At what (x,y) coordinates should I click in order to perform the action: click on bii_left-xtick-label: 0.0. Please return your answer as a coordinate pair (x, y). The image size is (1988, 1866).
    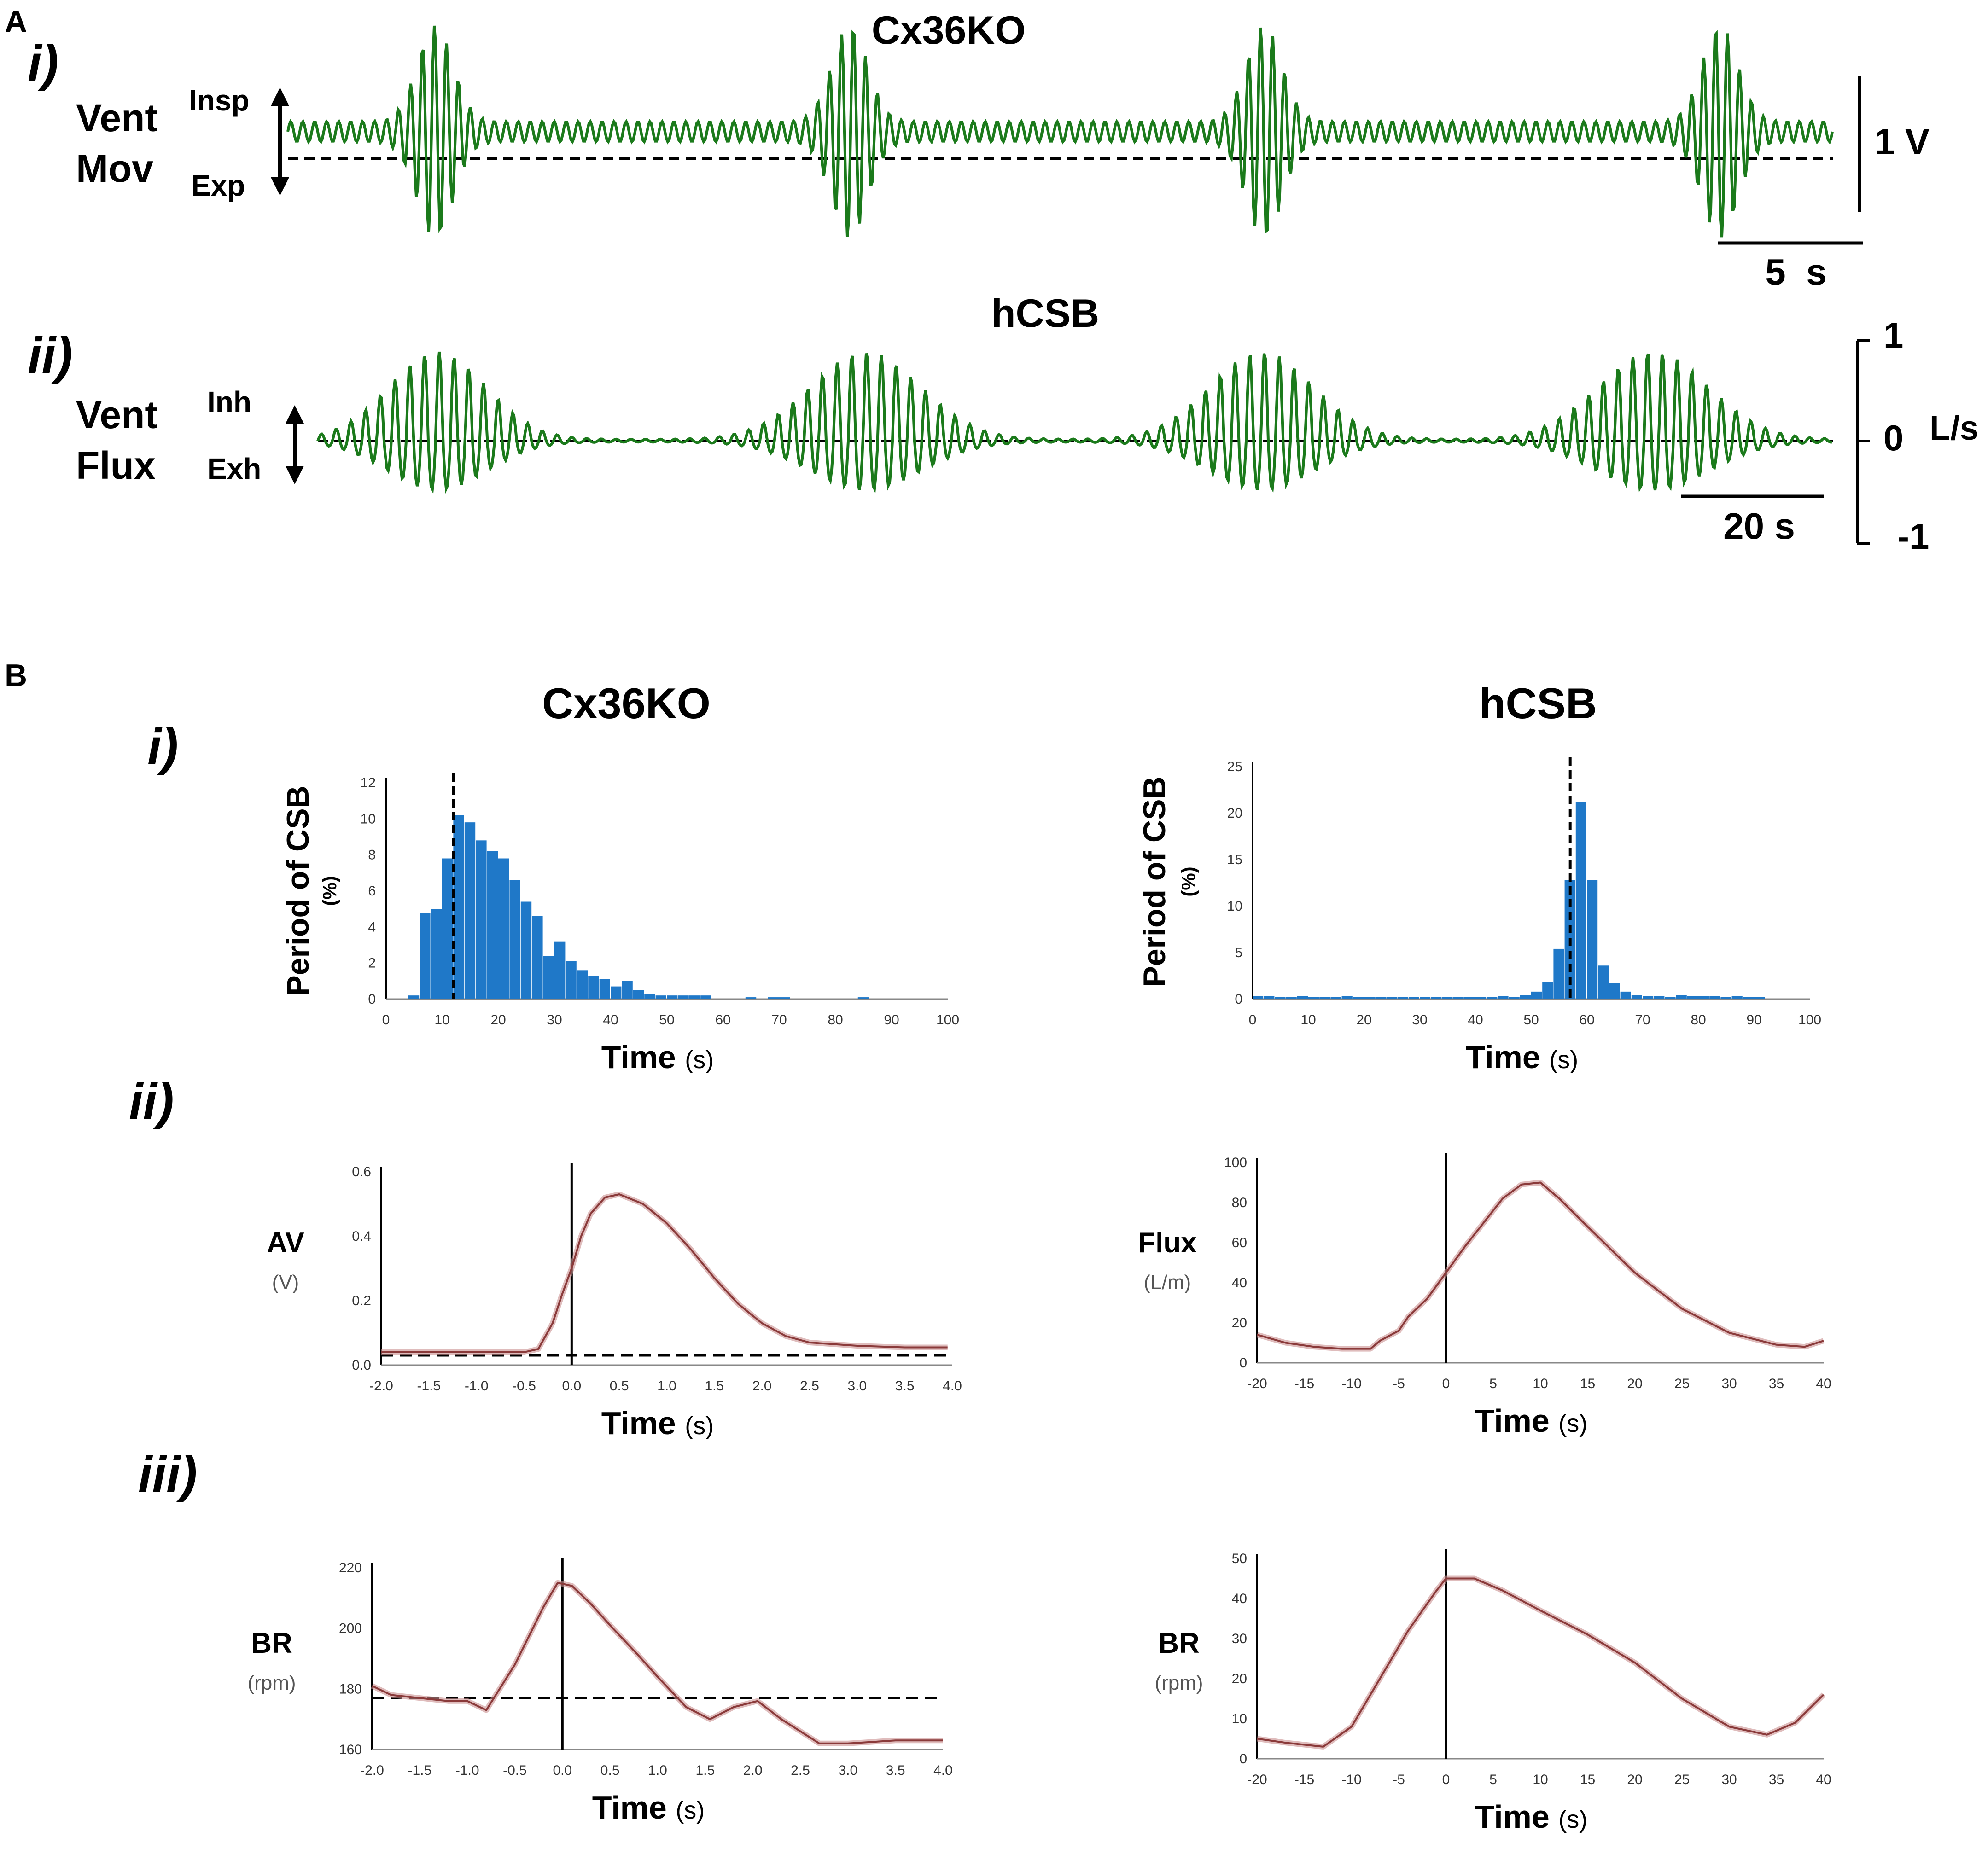
    Looking at the image, I should click on (571, 1386).